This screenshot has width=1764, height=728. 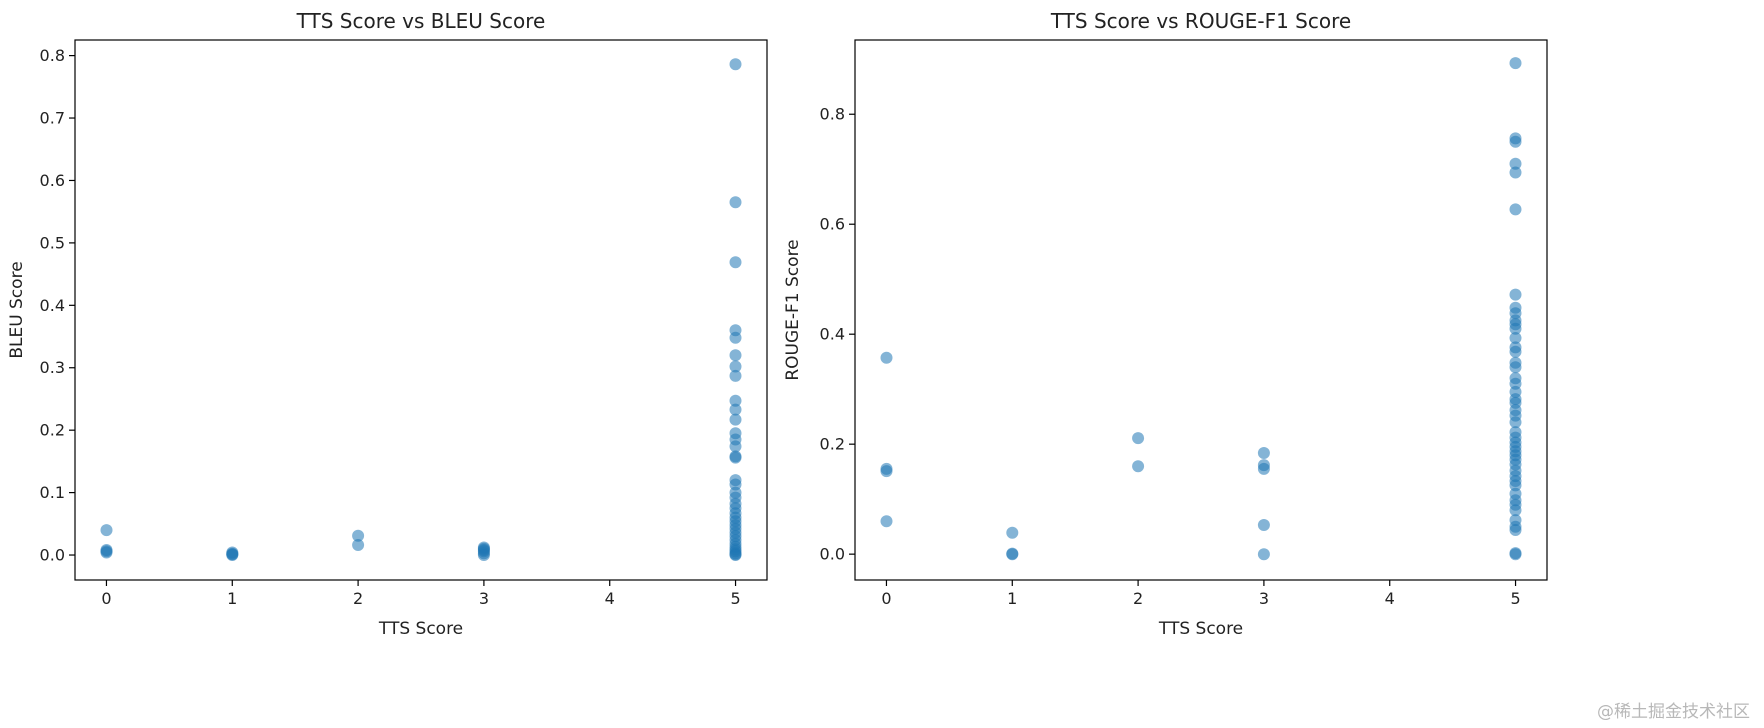 I want to click on y-axis-label: BLEU Score, so click(x=17, y=309).